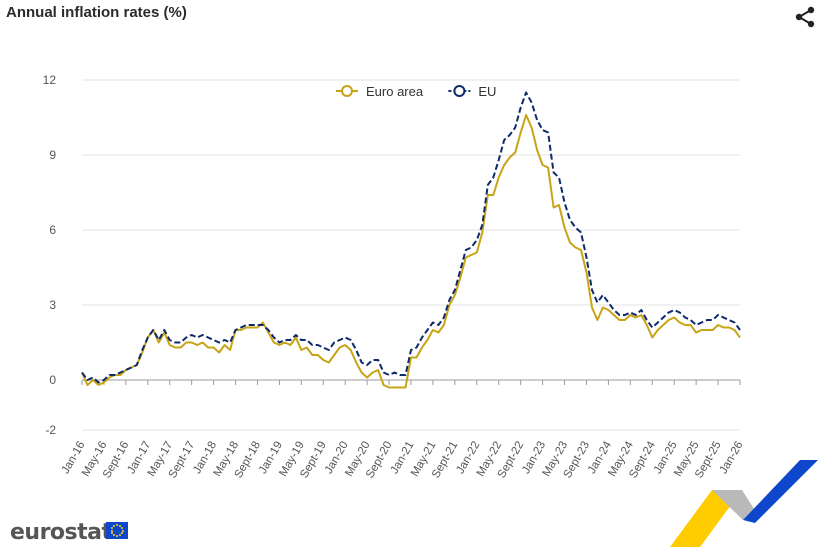  Describe the element at coordinates (780, 491) in the screenshot. I see `blue-stripe` at that location.